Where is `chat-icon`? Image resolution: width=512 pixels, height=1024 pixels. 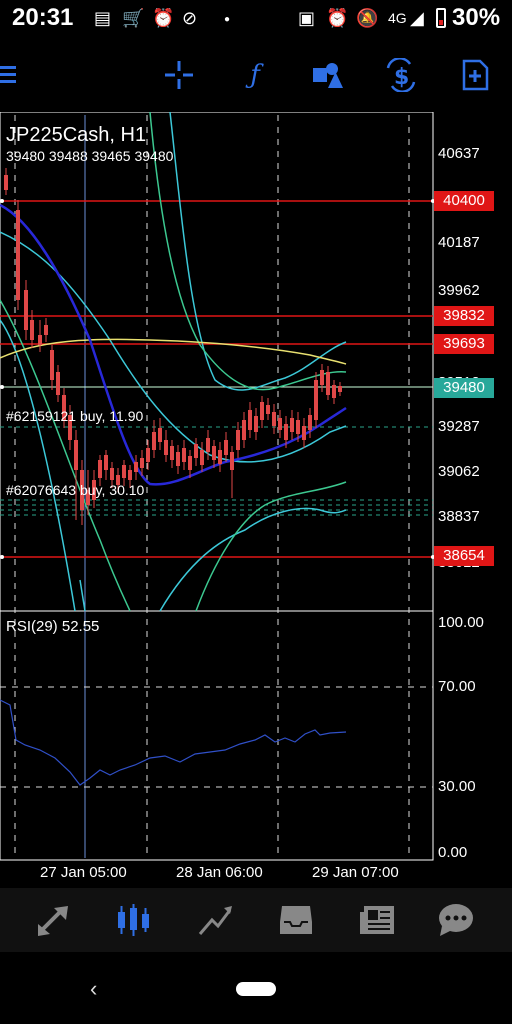 chat-icon is located at coordinates (456, 920).